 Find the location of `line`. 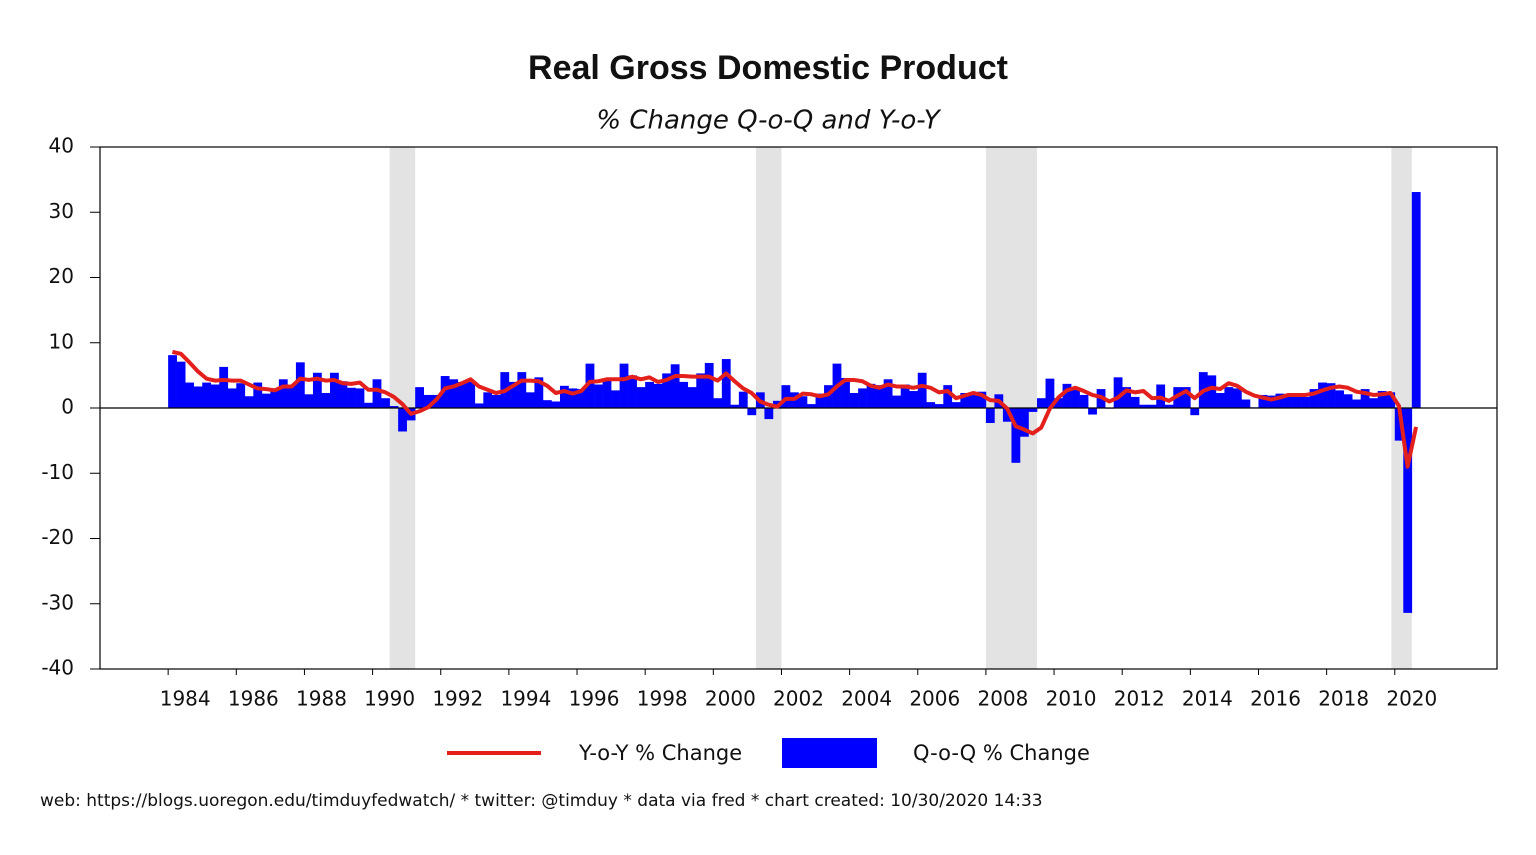

line is located at coordinates (795, 409).